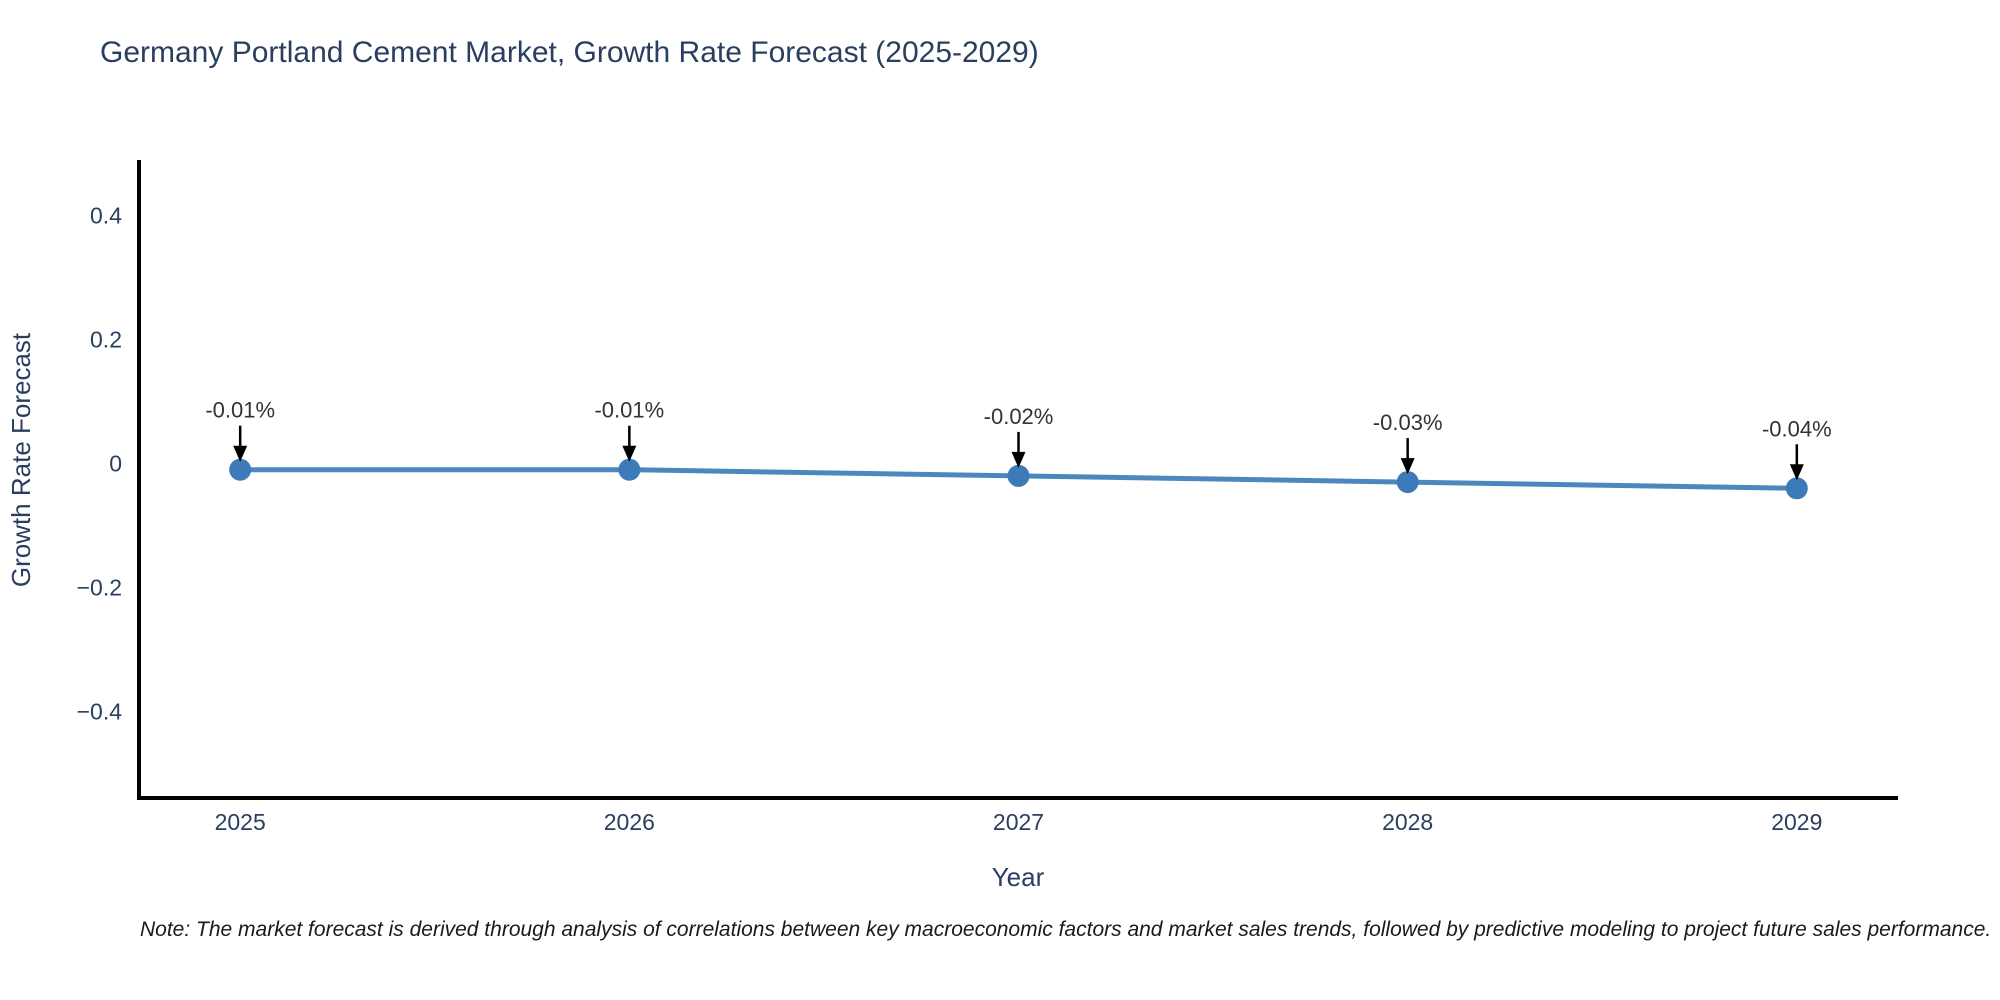 The height and width of the screenshot is (1000, 2000). Describe the element at coordinates (21, 459) in the screenshot. I see `y-axis-title: Growth Rate Forecast` at that location.